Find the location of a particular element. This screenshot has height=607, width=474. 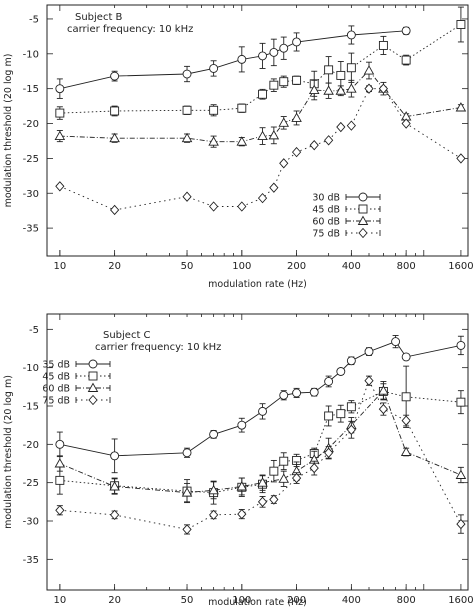

legend-entry: 35 dB is located at coordinates (76, 365).